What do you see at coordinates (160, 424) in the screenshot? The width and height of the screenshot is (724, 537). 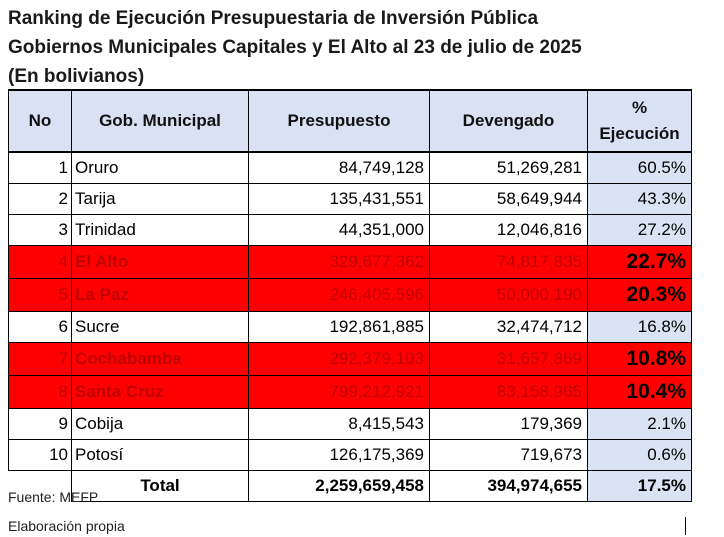 I see `municipio-name: Cobija` at bounding box center [160, 424].